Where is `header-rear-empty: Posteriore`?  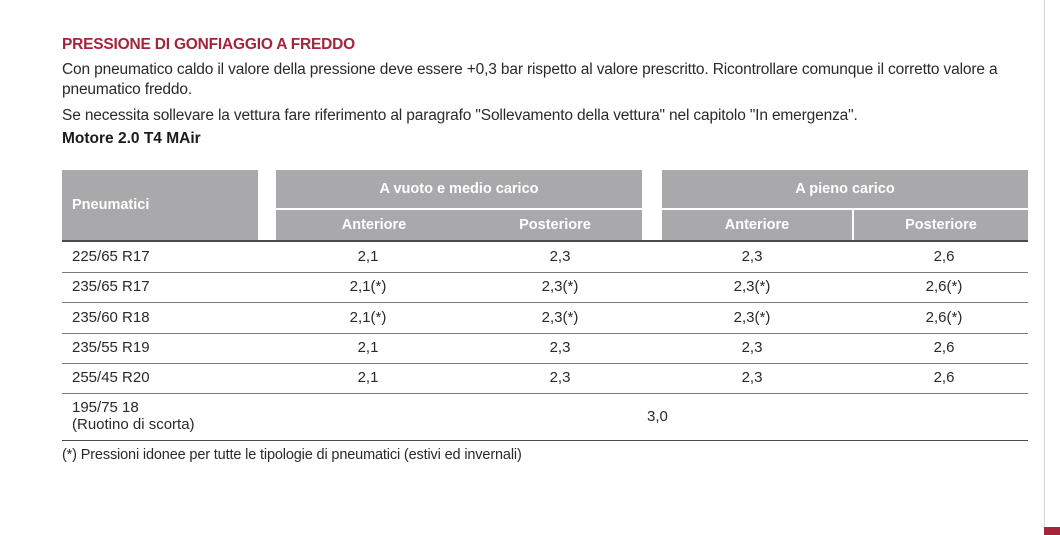
header-rear-empty: Posteriore is located at coordinates (555, 225).